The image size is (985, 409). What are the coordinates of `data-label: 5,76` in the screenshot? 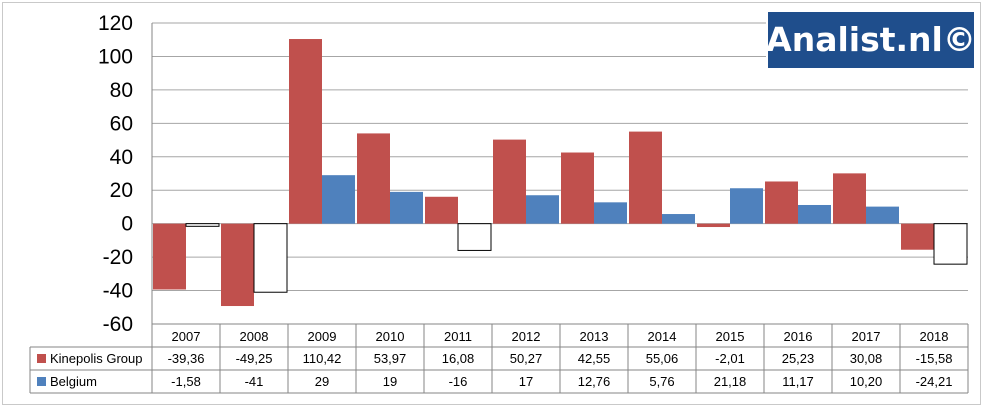 It's located at (661, 381).